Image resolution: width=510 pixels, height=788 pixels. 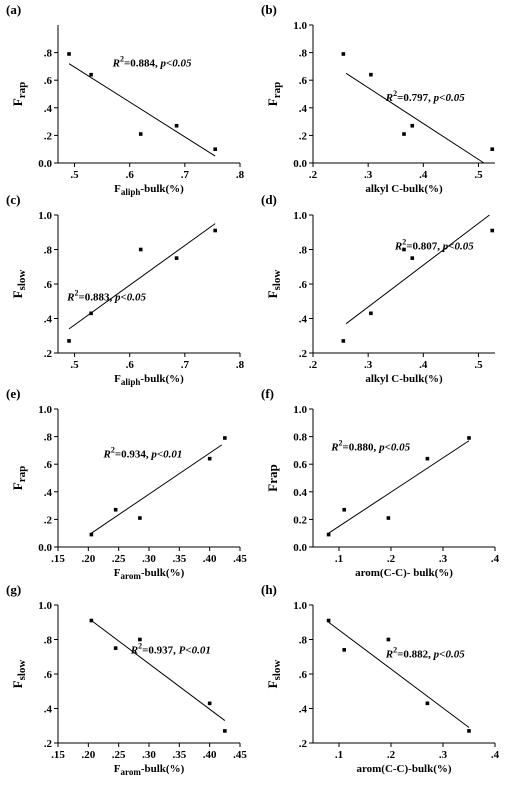 I want to click on trend-line, so click(x=142, y=276).